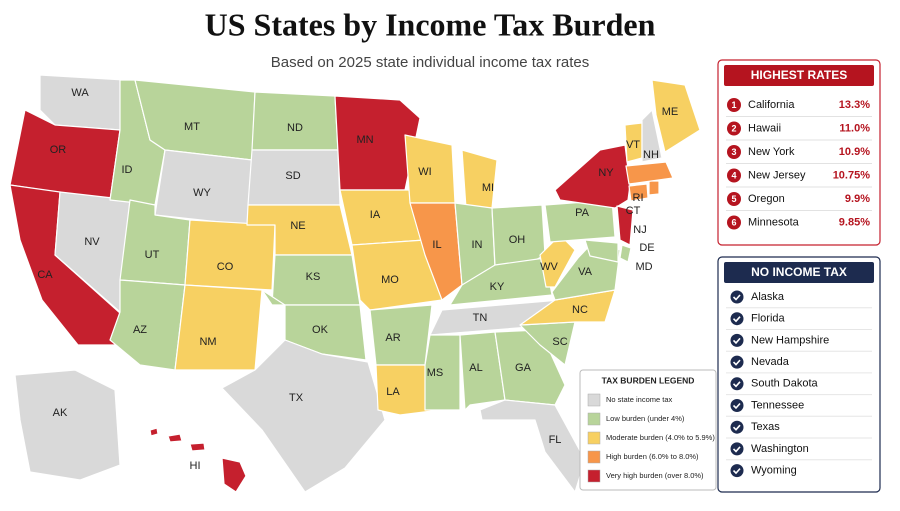 This screenshot has height=511, width=900. Describe the element at coordinates (390, 280) in the screenshot. I see `state-label: MO` at that location.